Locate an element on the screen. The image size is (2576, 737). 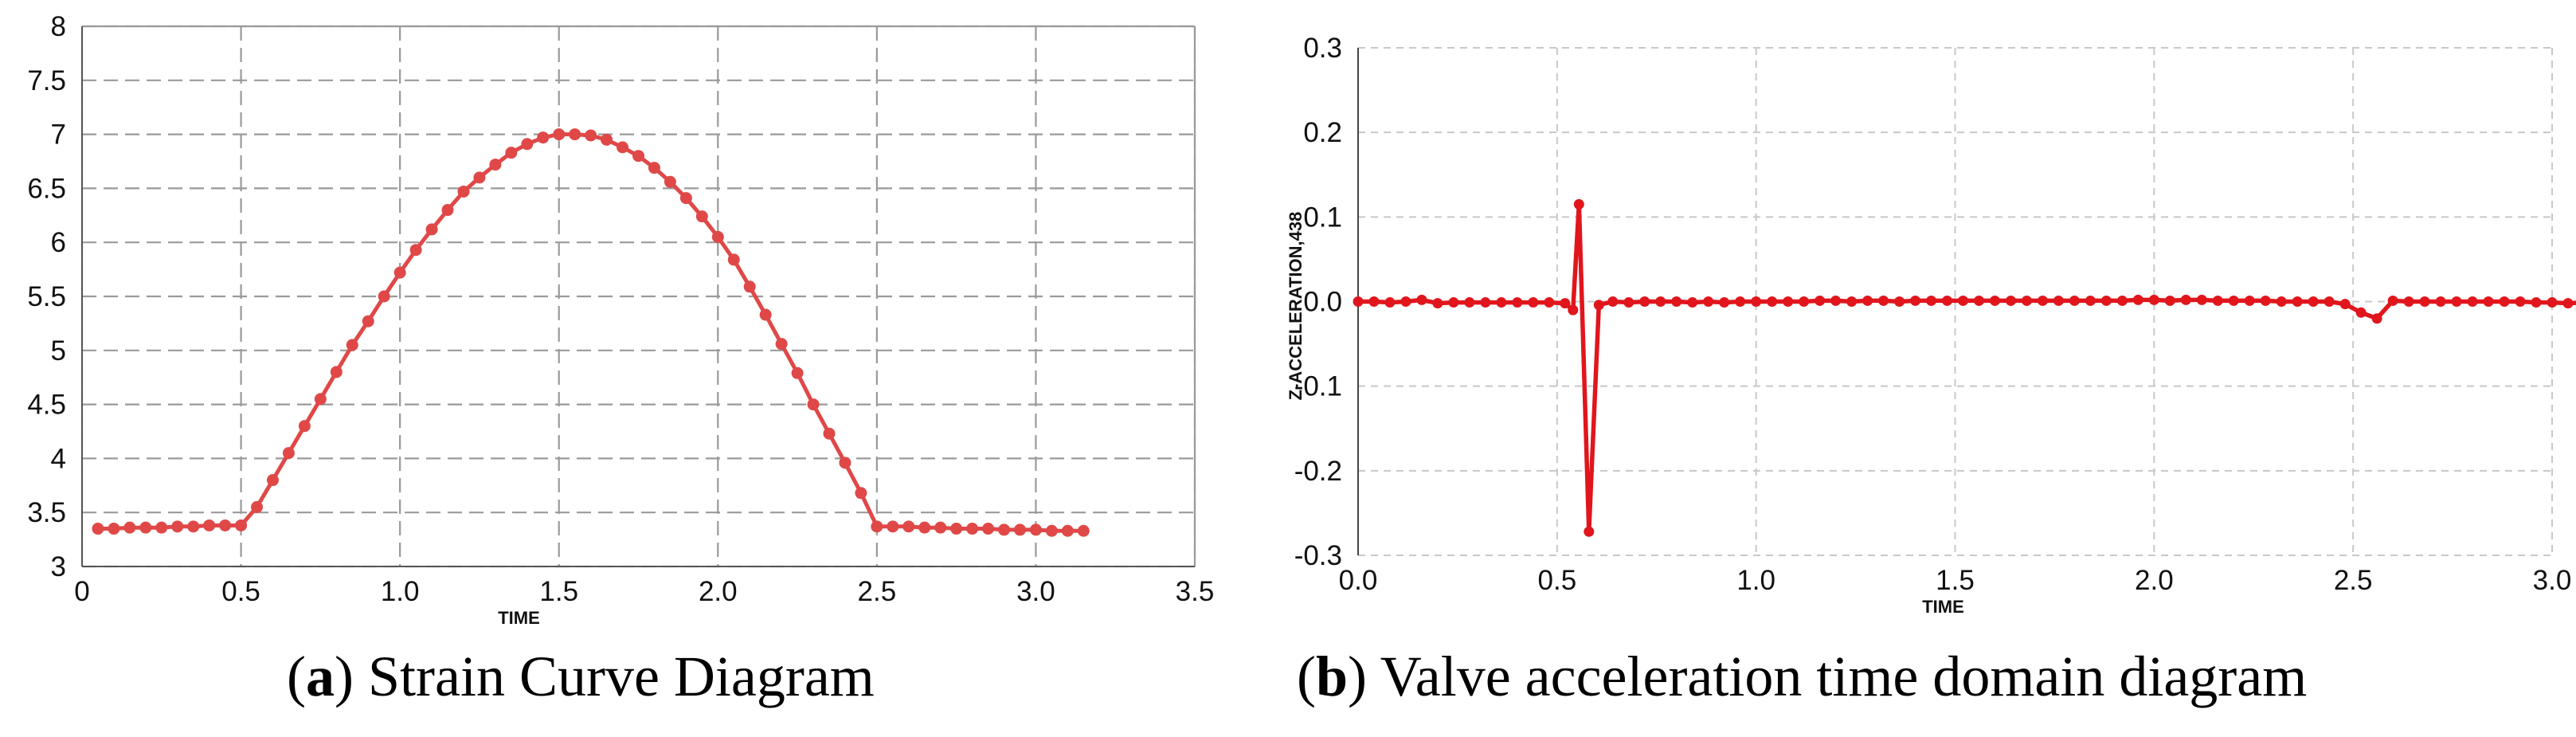
y-axis-title-b: Z-ACCELERATION,438 is located at coordinates (1296, 306).